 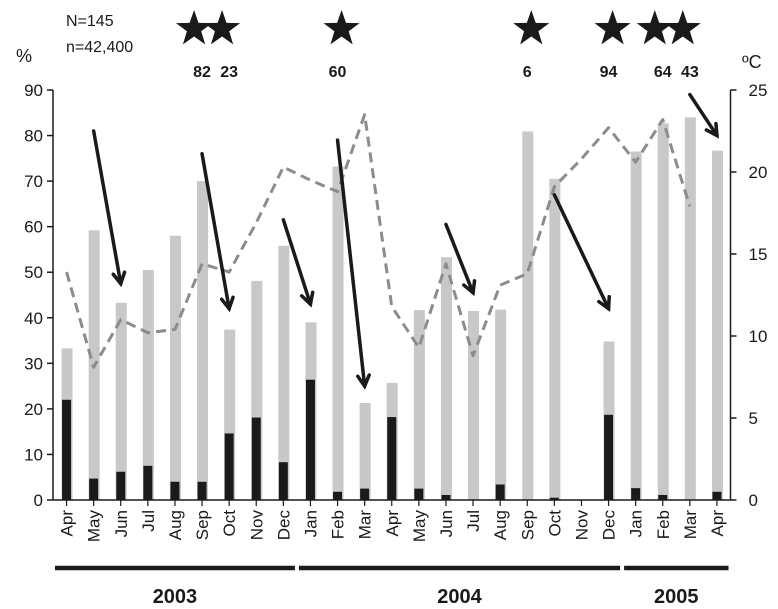 What do you see at coordinates (663, 524) in the screenshot?
I see `x-tick-label: Feb` at bounding box center [663, 524].